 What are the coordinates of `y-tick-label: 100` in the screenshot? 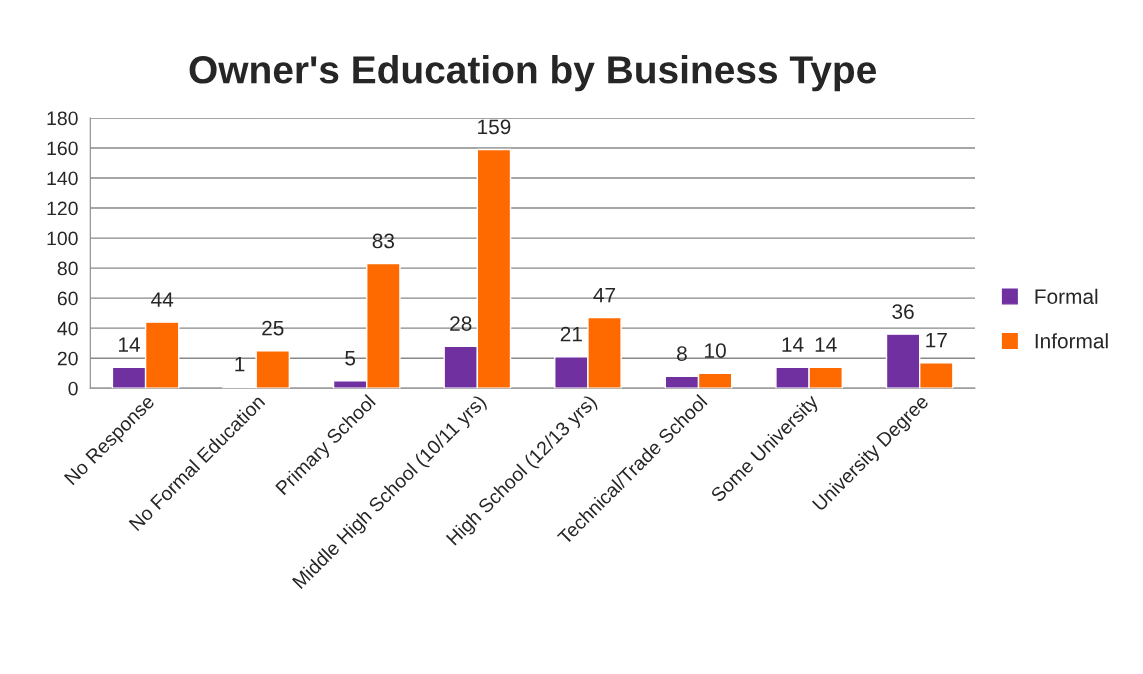 It's located at (62, 238).